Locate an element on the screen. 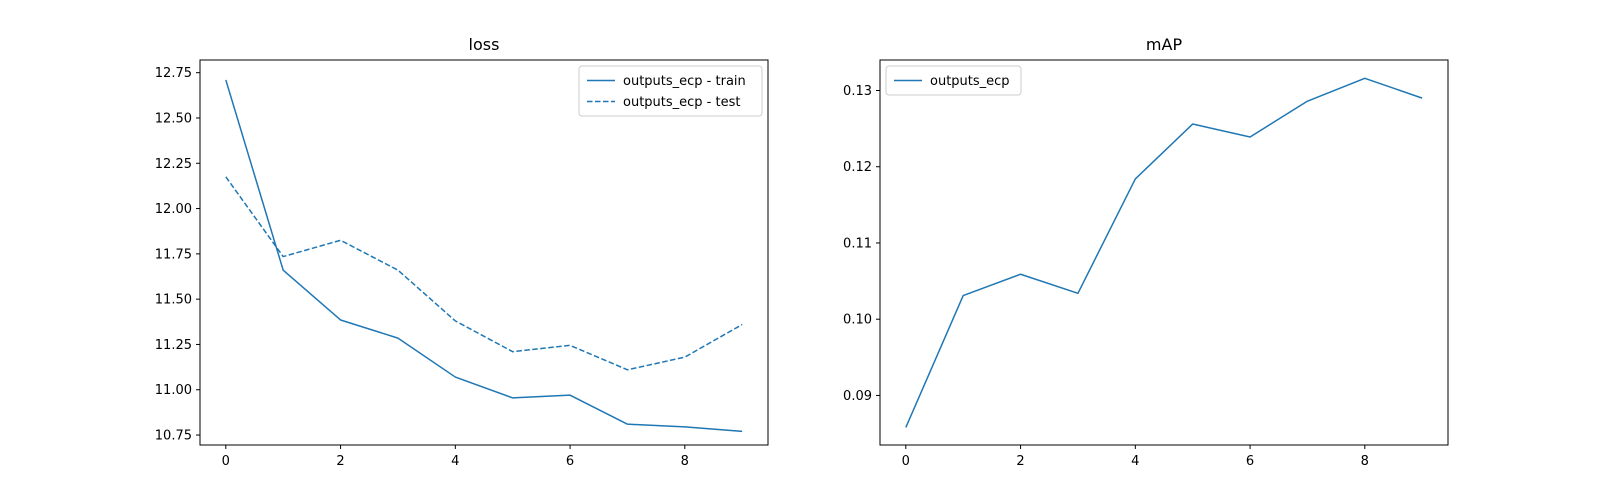  y-tick-label: 0.12 is located at coordinates (857, 167).